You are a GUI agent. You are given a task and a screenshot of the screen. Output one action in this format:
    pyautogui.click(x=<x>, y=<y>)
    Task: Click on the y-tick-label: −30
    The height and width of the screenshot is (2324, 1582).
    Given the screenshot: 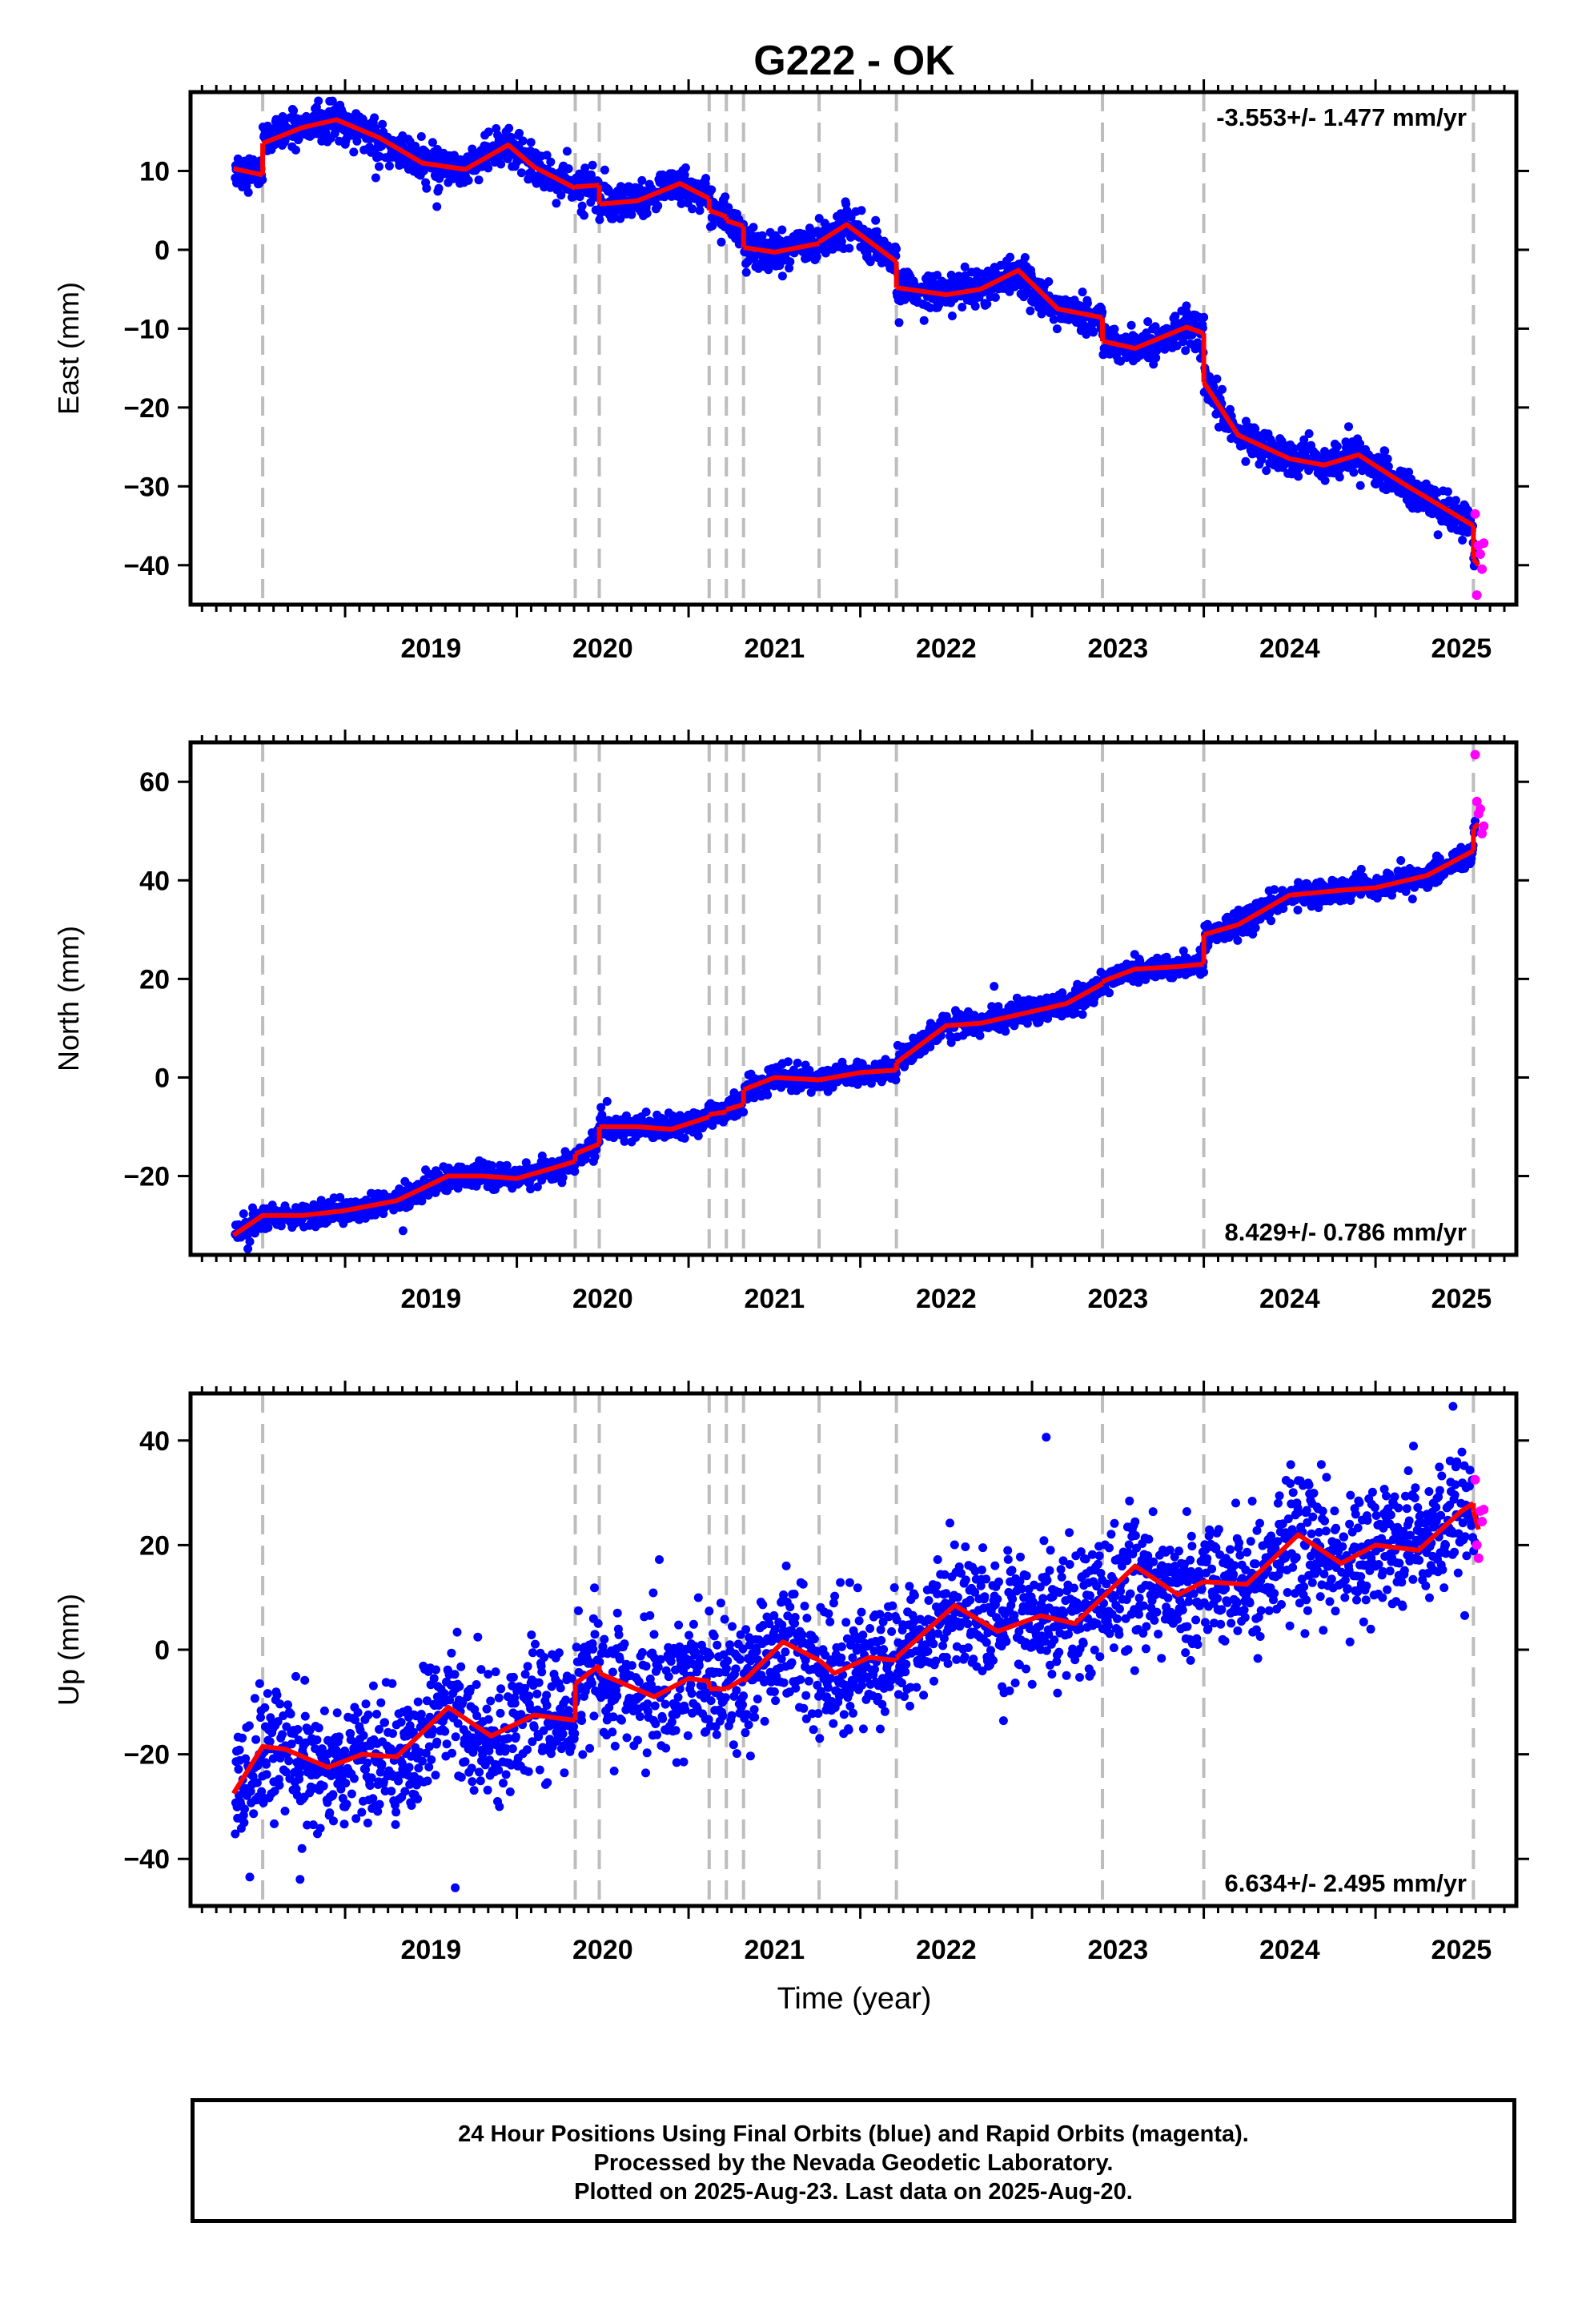 What is the action you would take?
    pyautogui.click(x=146, y=487)
    